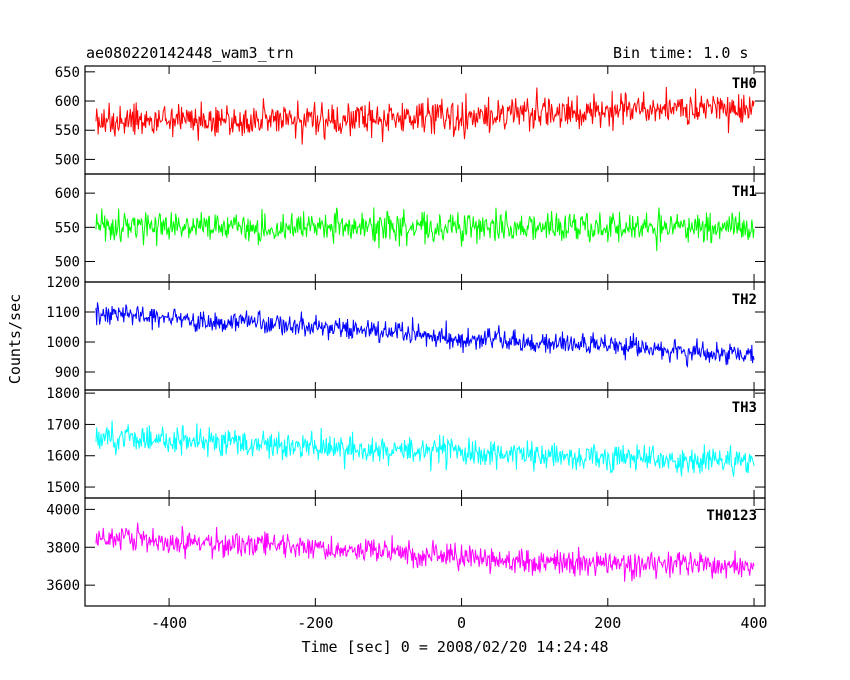 This screenshot has width=850, height=680. What do you see at coordinates (455, 647) in the screenshot?
I see `x-axis-label: Time [sec] 0 = 2008/02/20 14:24:48` at bounding box center [455, 647].